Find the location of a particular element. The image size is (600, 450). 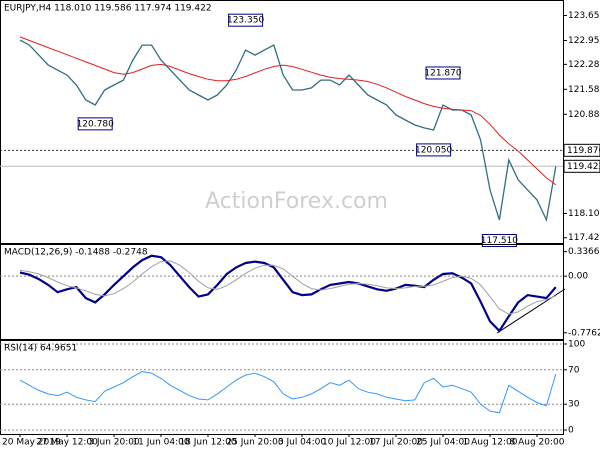

annotation-label: 123.350 is located at coordinates (245, 21).